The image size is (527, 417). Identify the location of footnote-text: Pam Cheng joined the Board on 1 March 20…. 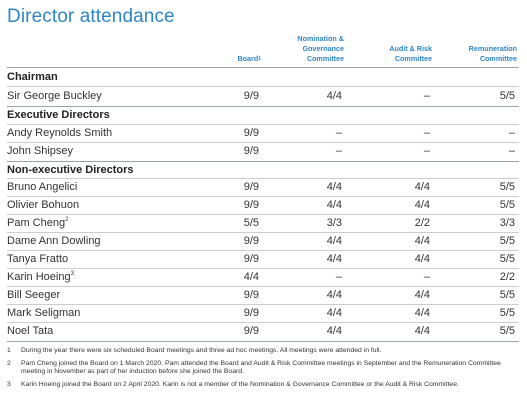
(261, 367).